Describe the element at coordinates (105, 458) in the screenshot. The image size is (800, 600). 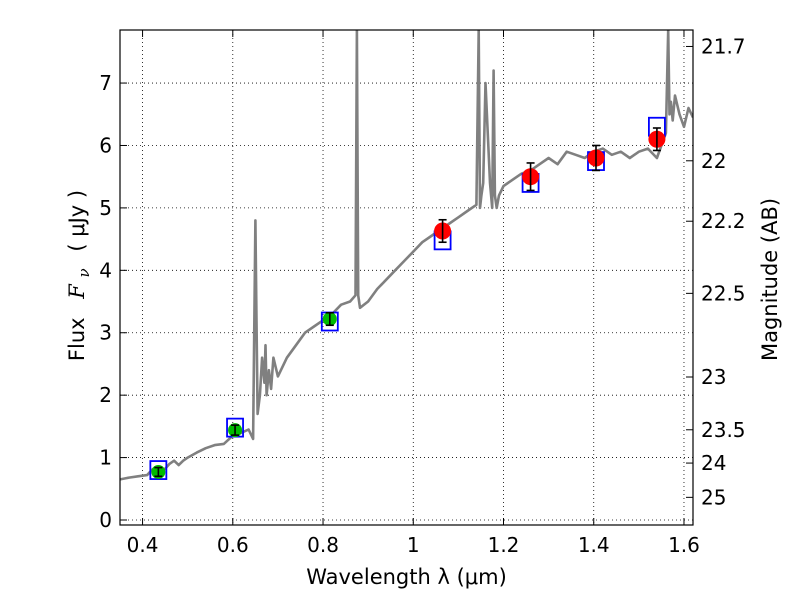
I see `y-tick-label: 1` at that location.